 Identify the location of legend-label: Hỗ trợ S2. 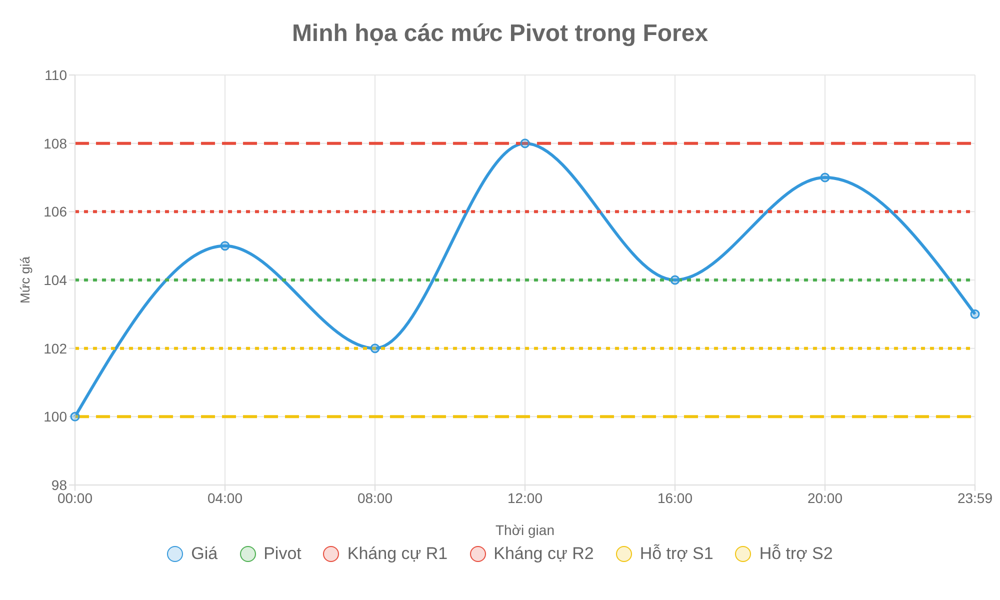
(795, 554).